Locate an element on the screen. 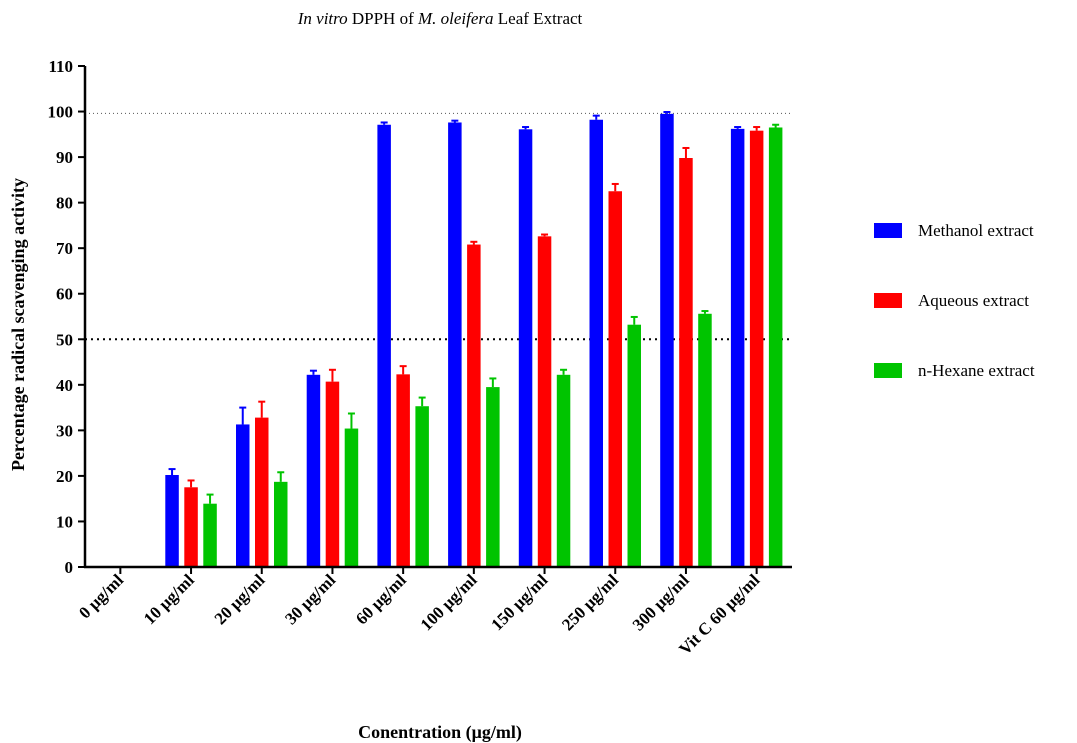 The image size is (1077, 743). y-tick-label: 80 is located at coordinates (64, 203).